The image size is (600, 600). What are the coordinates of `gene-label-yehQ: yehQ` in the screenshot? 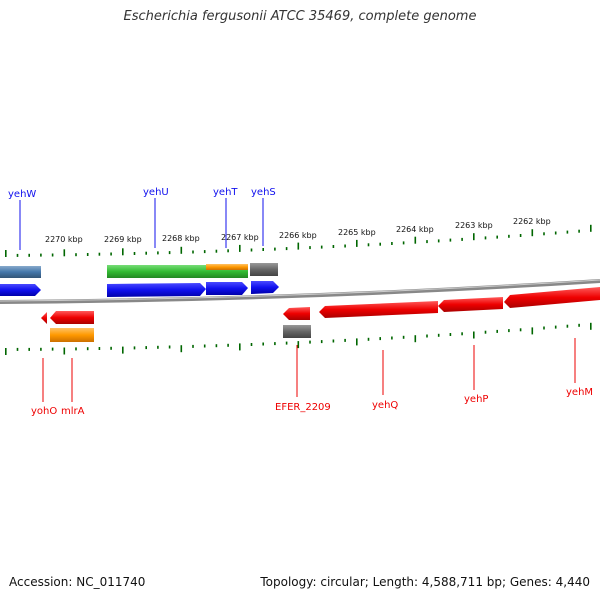 It's located at (385, 405).